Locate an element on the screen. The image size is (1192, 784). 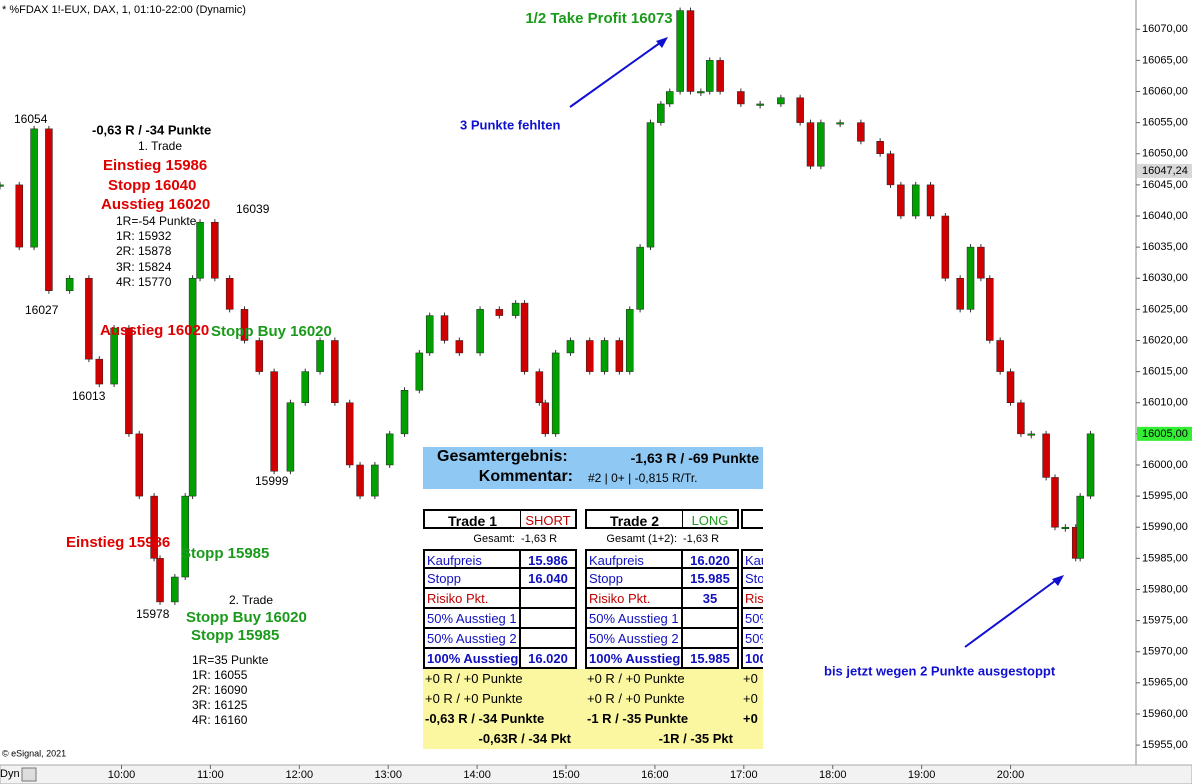
y-tick-label: 16045,00 is located at coordinates (1165, 185).